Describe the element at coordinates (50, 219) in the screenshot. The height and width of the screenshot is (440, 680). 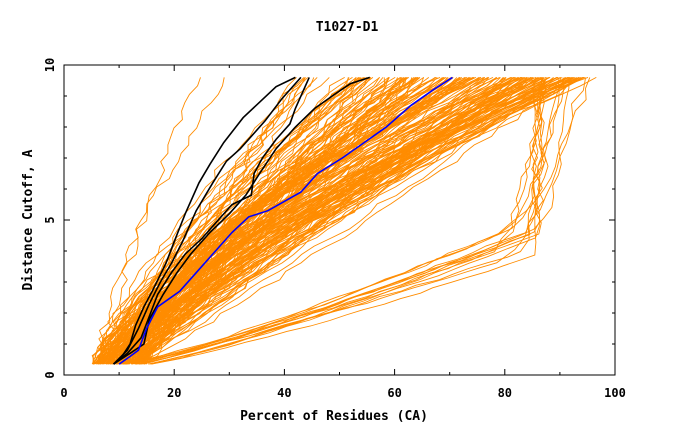
I see `y-tick-label: 5` at that location.